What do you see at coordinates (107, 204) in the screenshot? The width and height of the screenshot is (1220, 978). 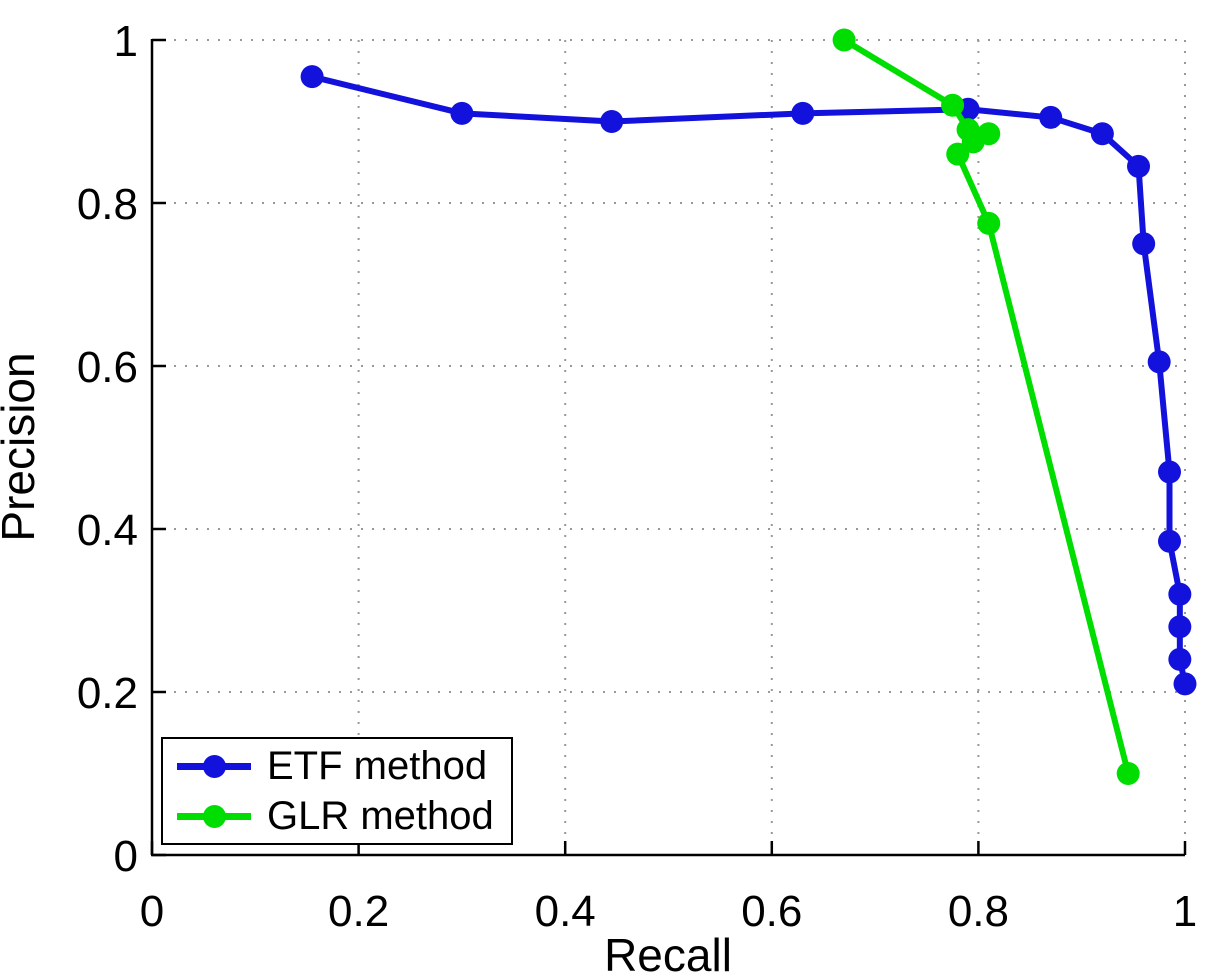 I see `y-tick-label: 0.8` at bounding box center [107, 204].